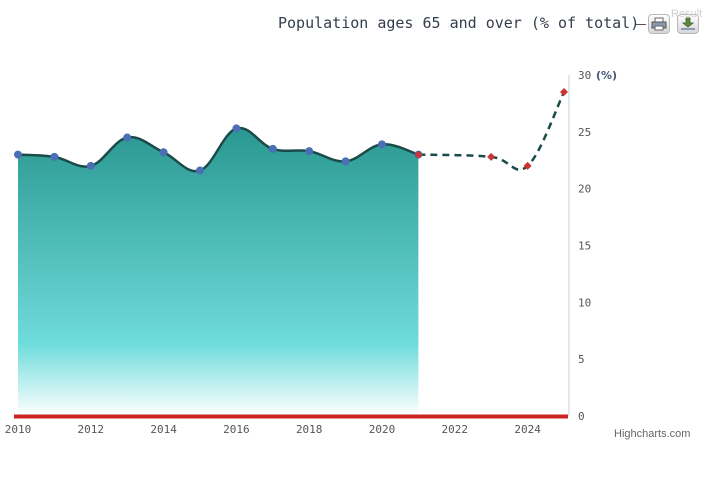 This screenshot has width=715, height=481. What do you see at coordinates (455, 429) in the screenshot?
I see `x-tick-label: 2022` at bounding box center [455, 429].